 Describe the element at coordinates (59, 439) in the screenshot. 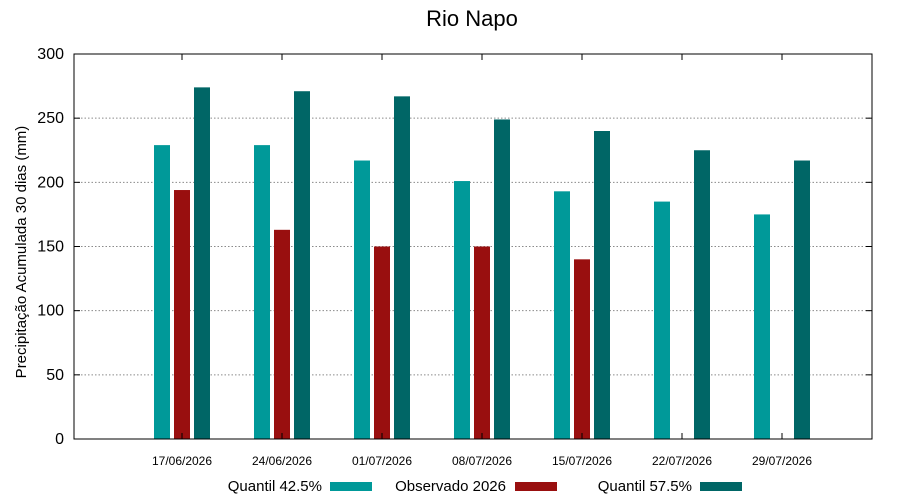

I see `y-tick-label: 0` at that location.